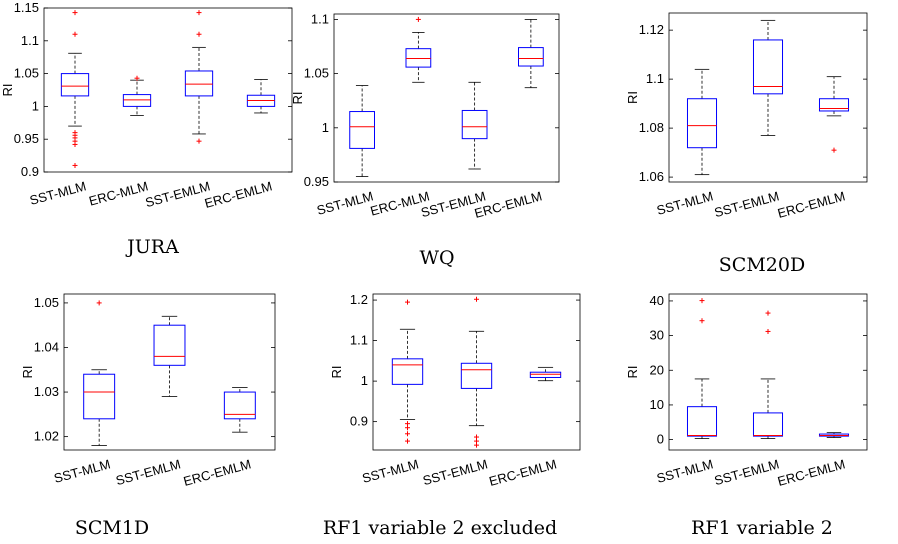 This screenshot has height=544, width=898. I want to click on y-tick-label: 30, so click(657, 335).